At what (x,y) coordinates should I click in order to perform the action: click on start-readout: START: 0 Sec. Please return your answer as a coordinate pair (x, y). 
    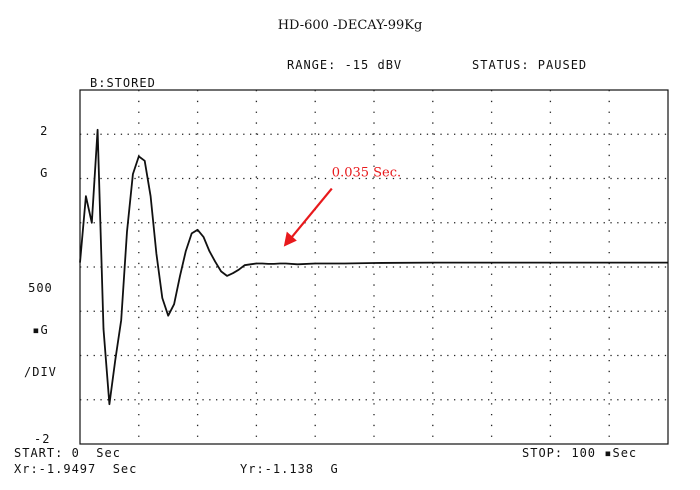
    Looking at the image, I should click on (67, 453).